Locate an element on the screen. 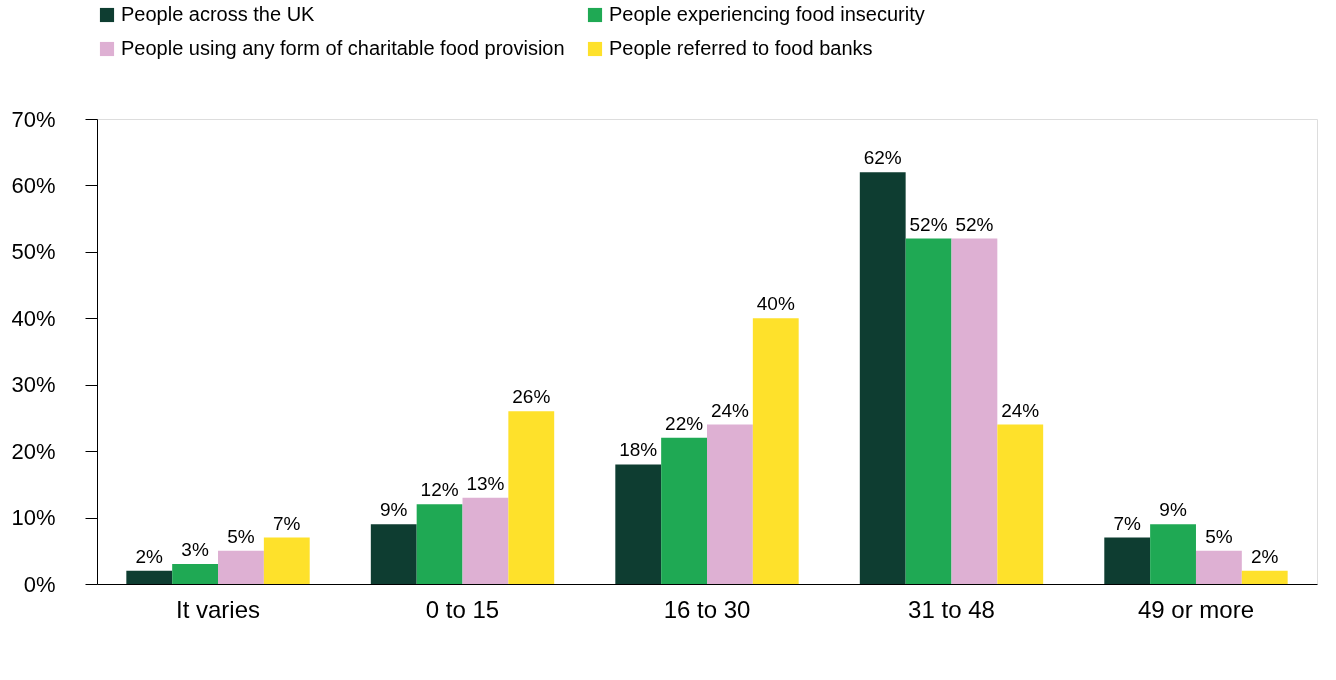  legend-label: People using any form of charitable food provision is located at coordinates (343, 48).